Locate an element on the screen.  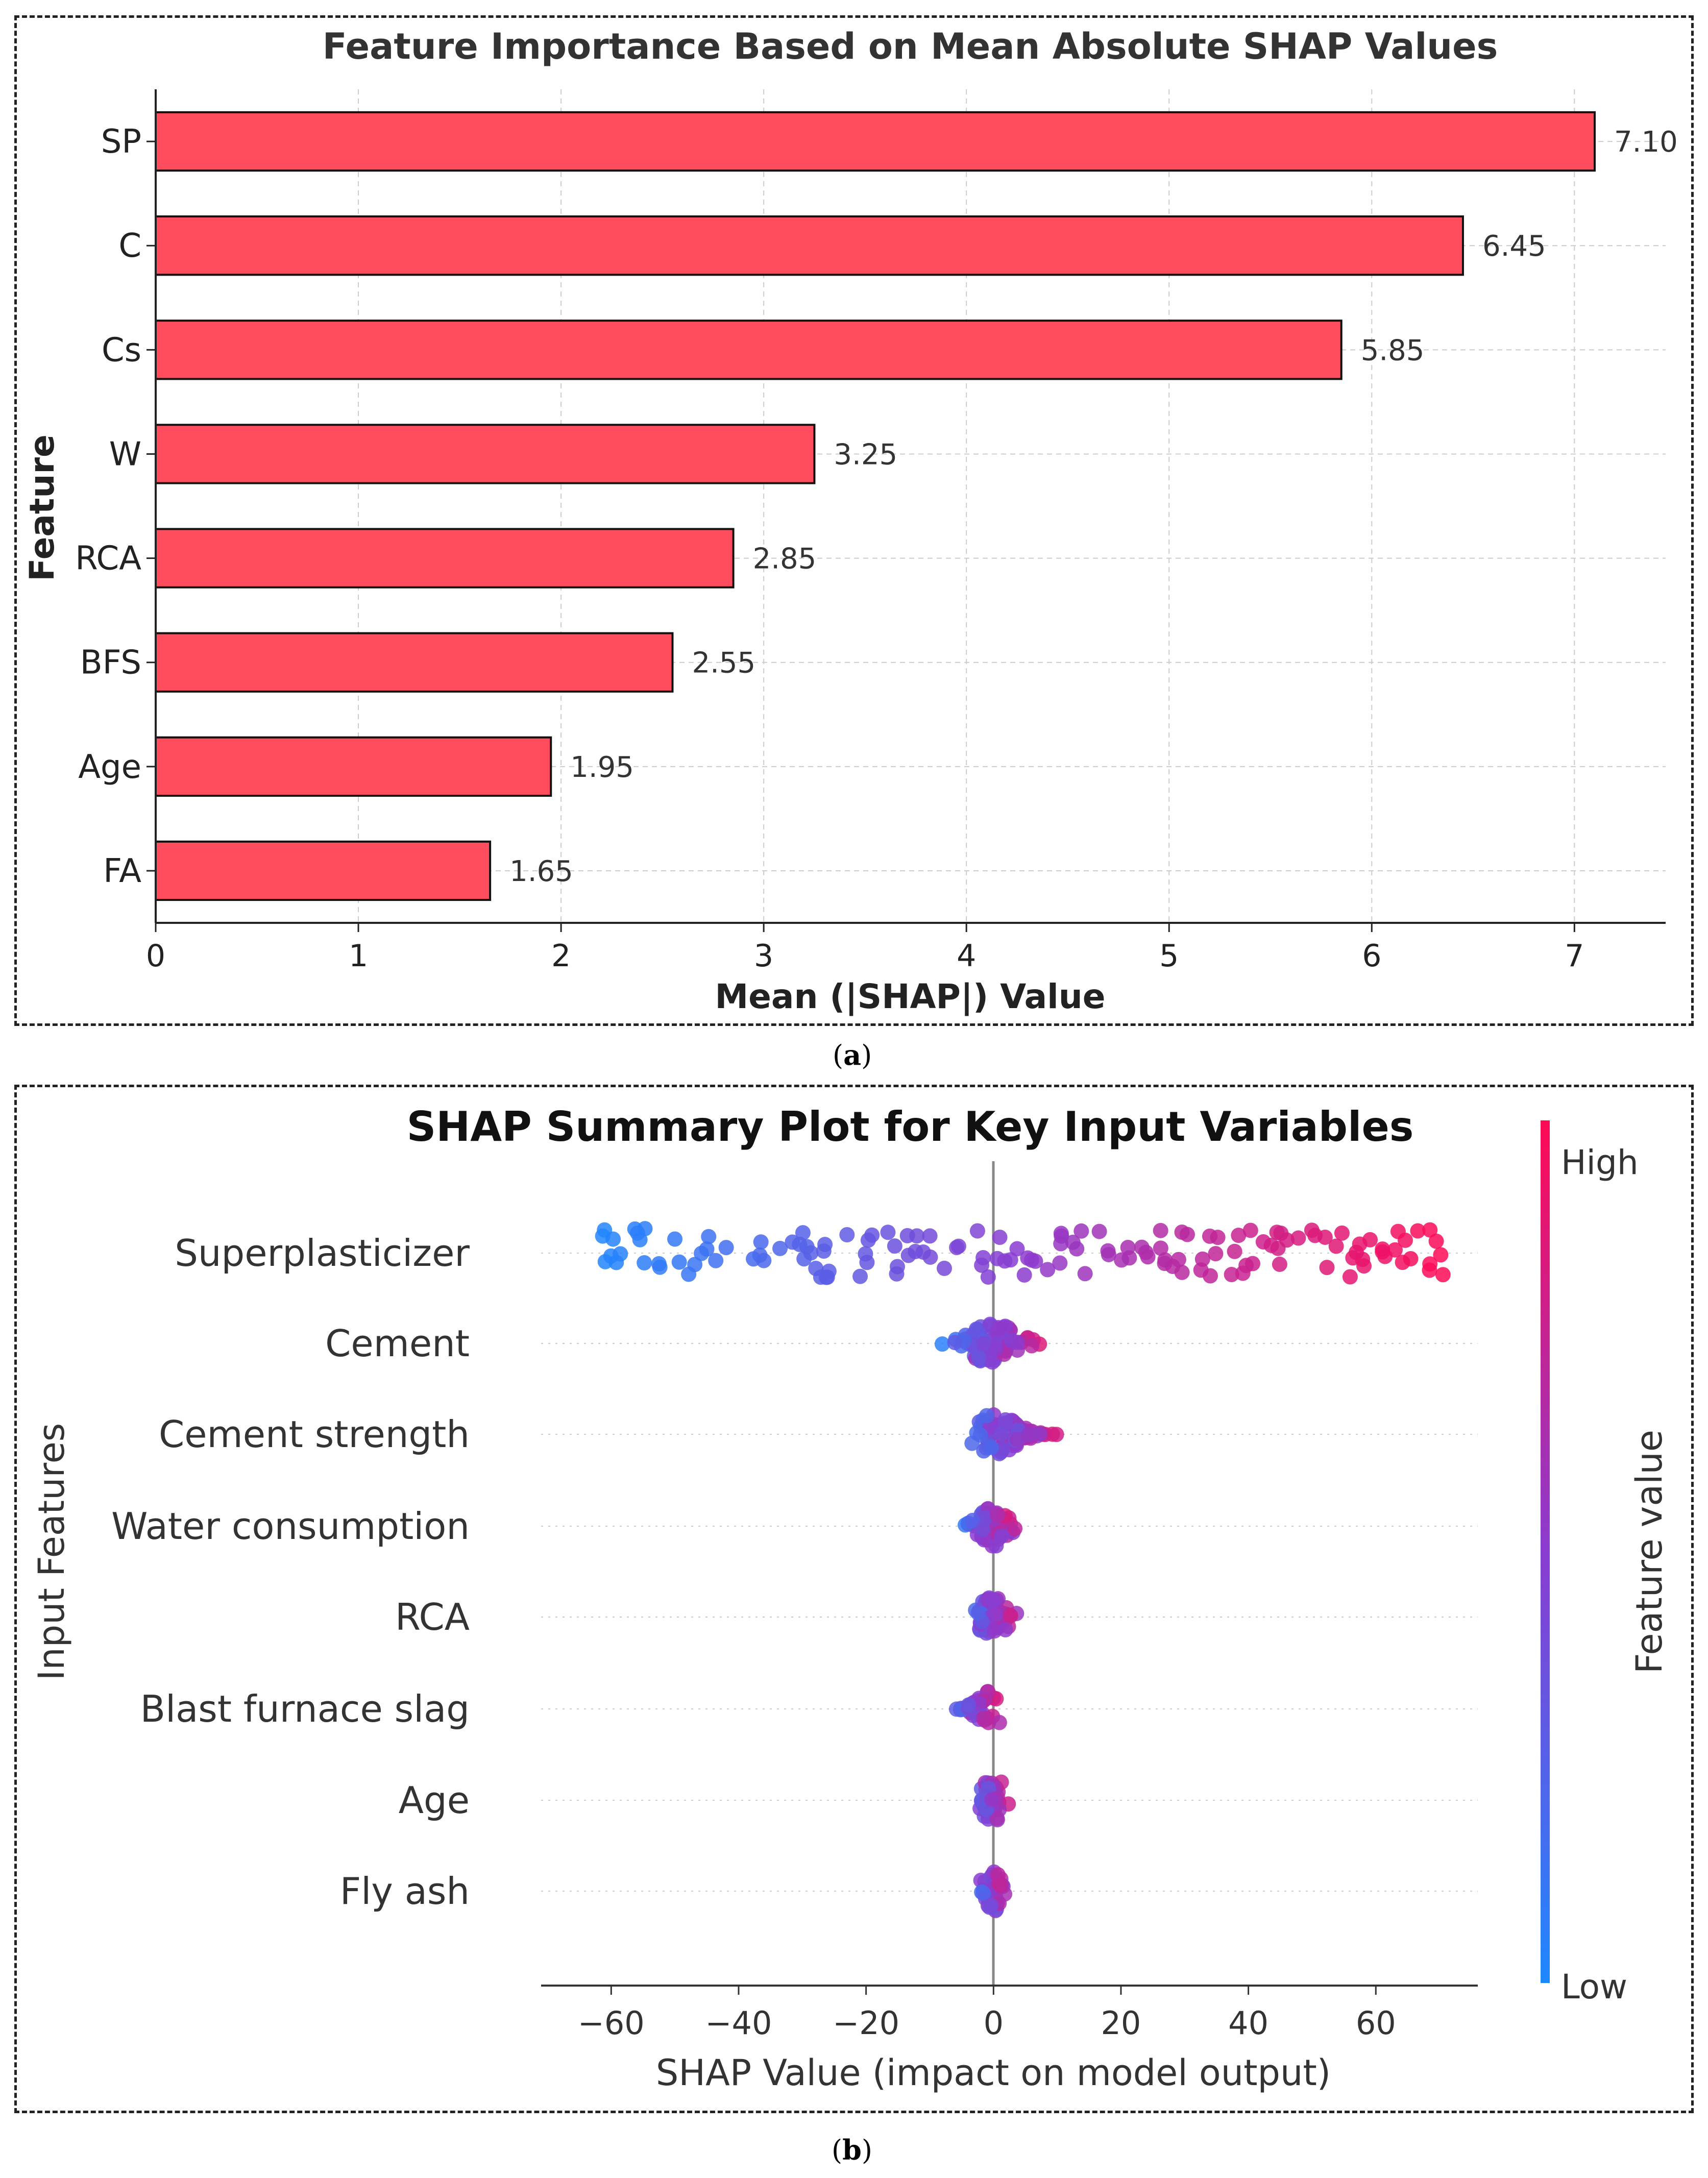
panel-a-caption: (a) is located at coordinates (852, 1055).